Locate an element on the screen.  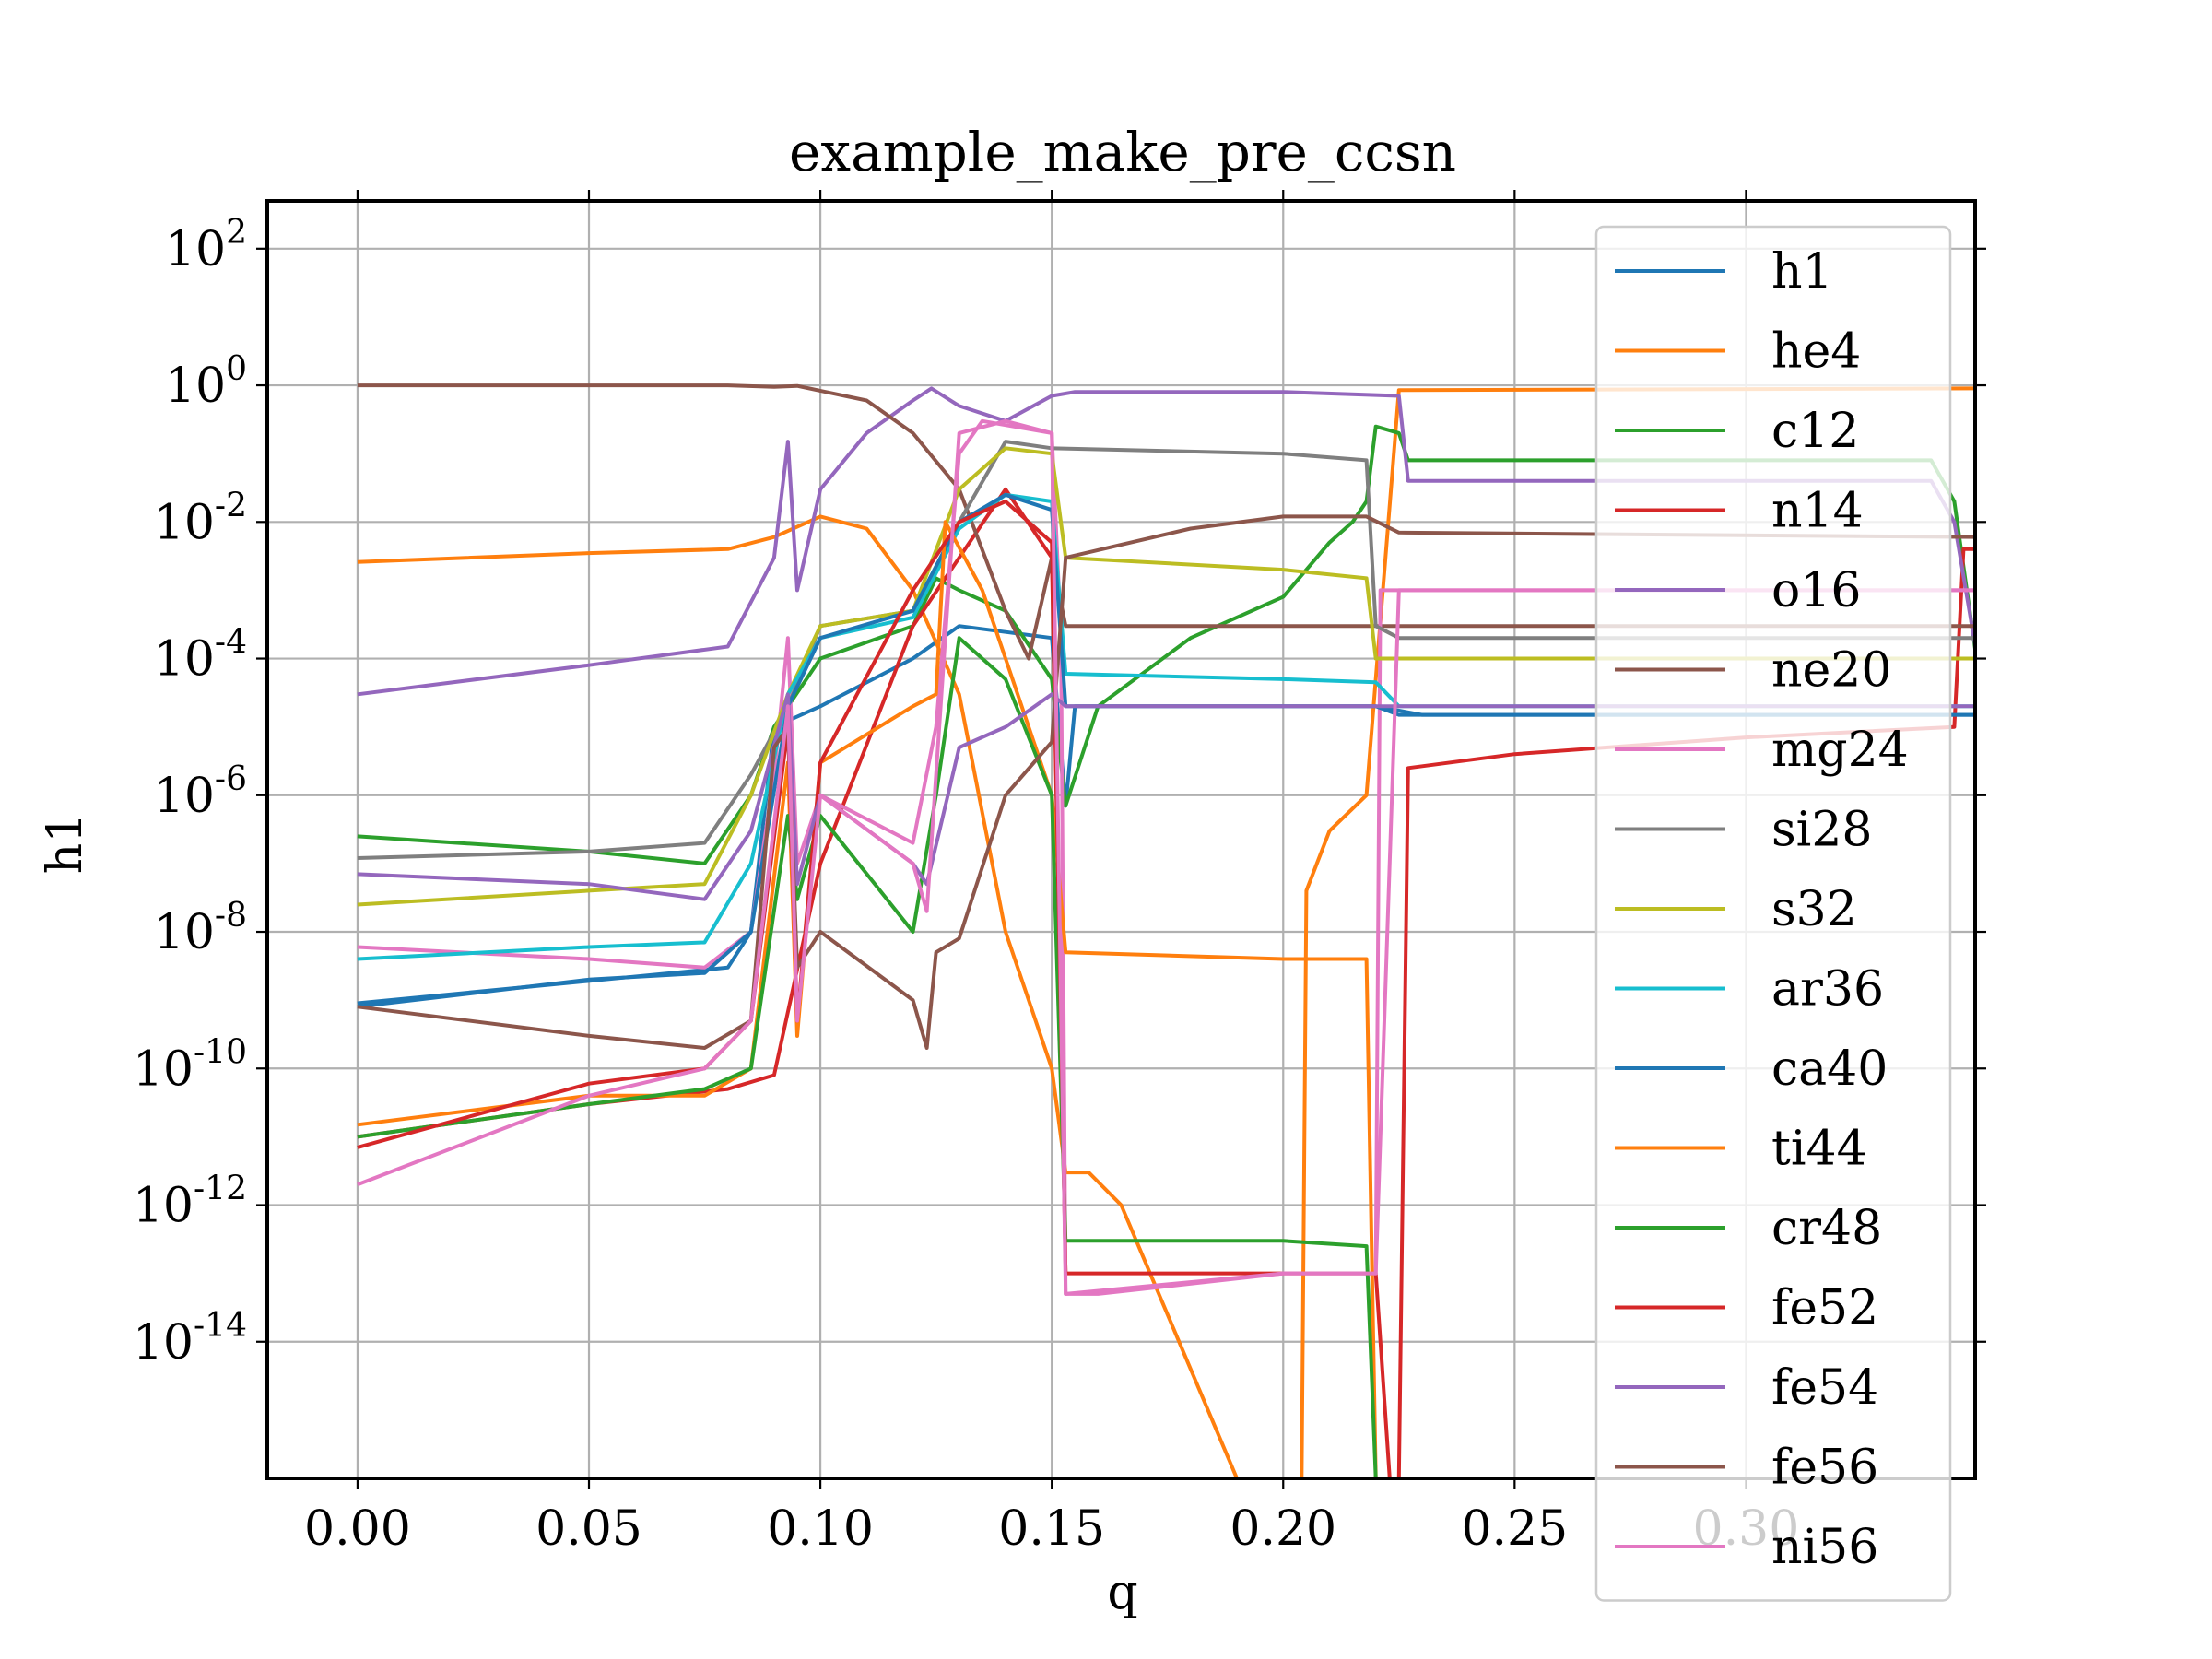
y-tick-label: 10⁻⁶ is located at coordinates (200, 792).